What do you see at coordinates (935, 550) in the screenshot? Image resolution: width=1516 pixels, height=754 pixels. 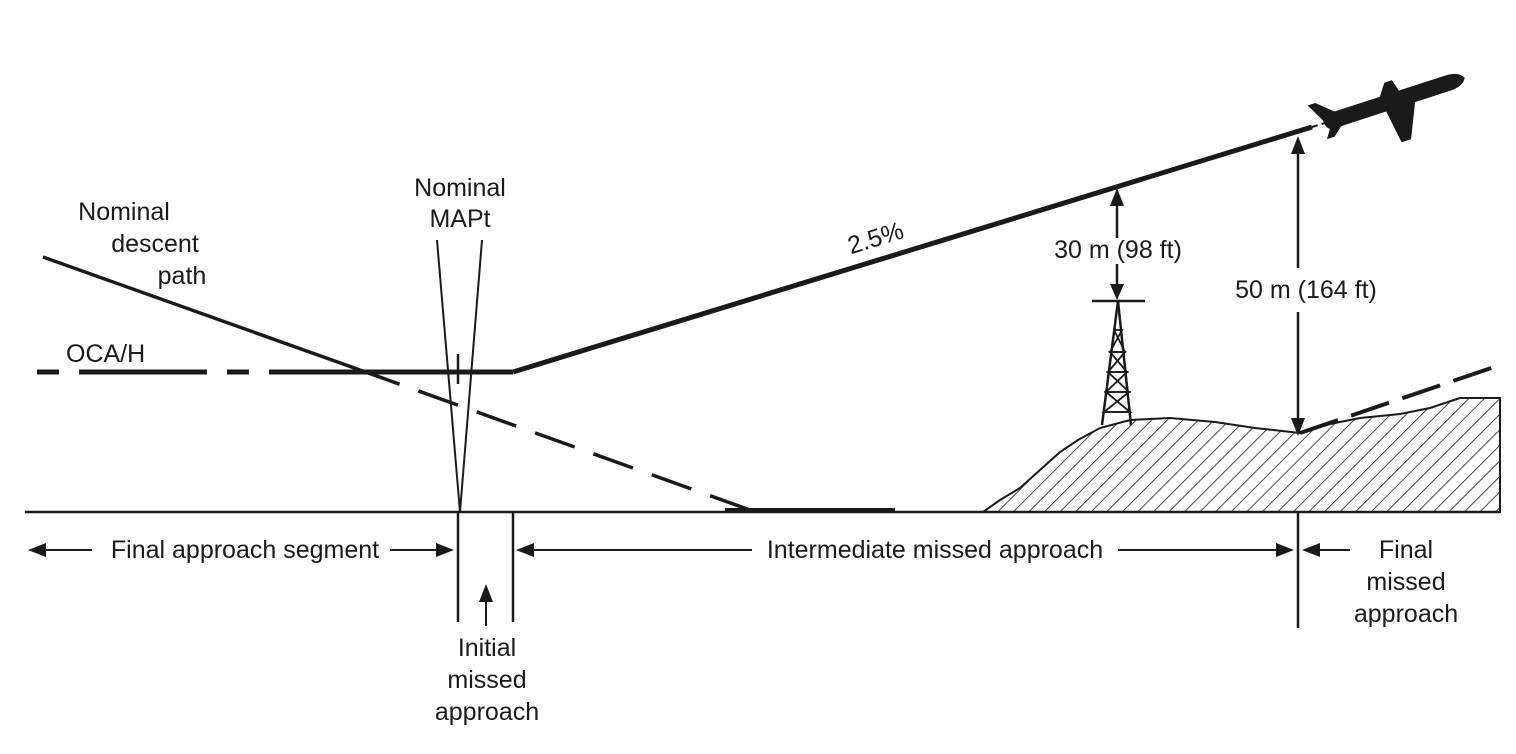 I see `intermediate-label: Intermediate missed approach` at bounding box center [935, 550].